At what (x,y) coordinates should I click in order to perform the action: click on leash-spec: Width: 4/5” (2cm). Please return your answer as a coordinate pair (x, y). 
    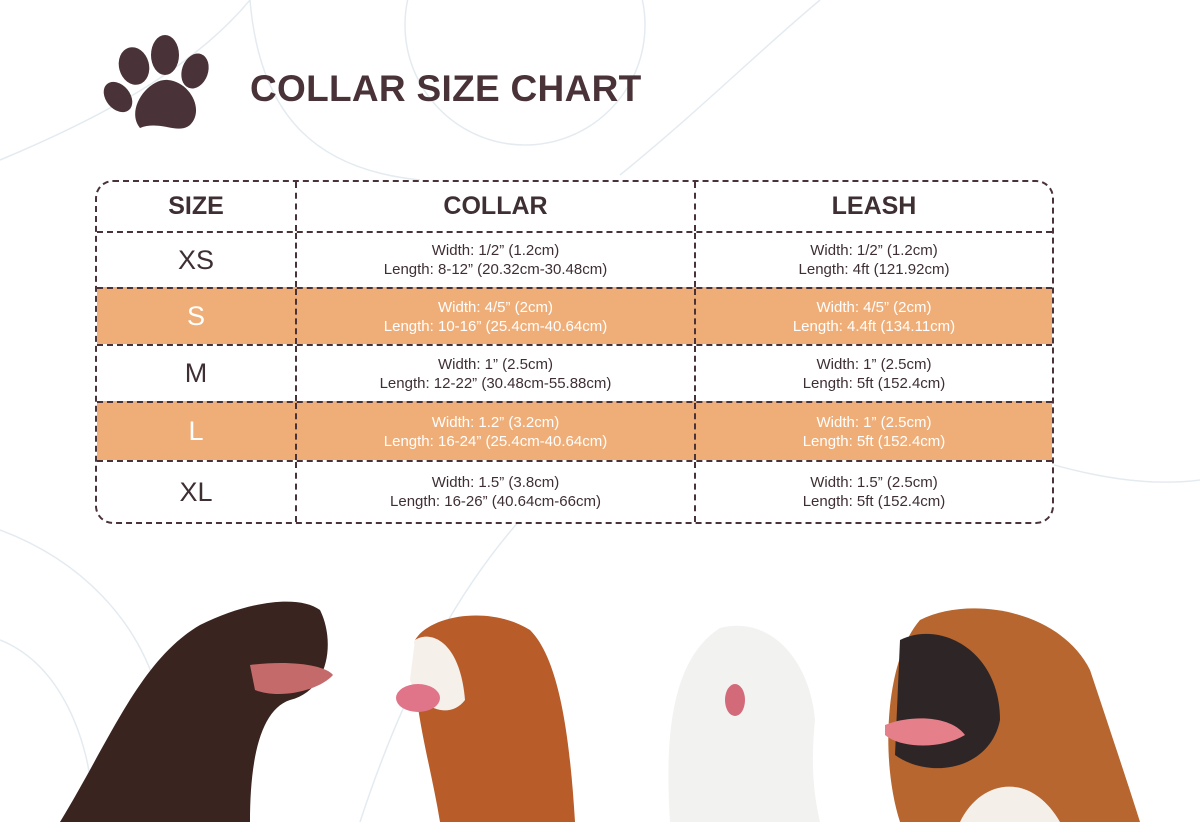
    Looking at the image, I should click on (874, 307).